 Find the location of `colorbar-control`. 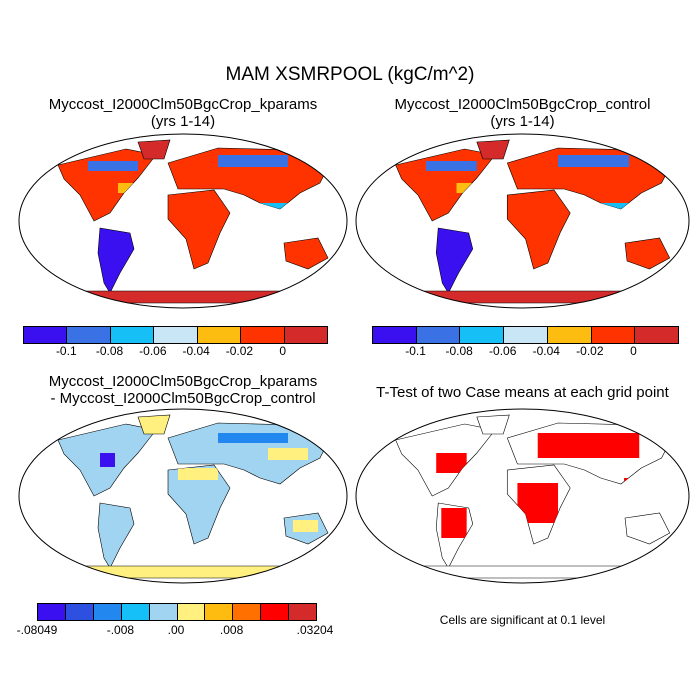

colorbar-control is located at coordinates (525, 335).